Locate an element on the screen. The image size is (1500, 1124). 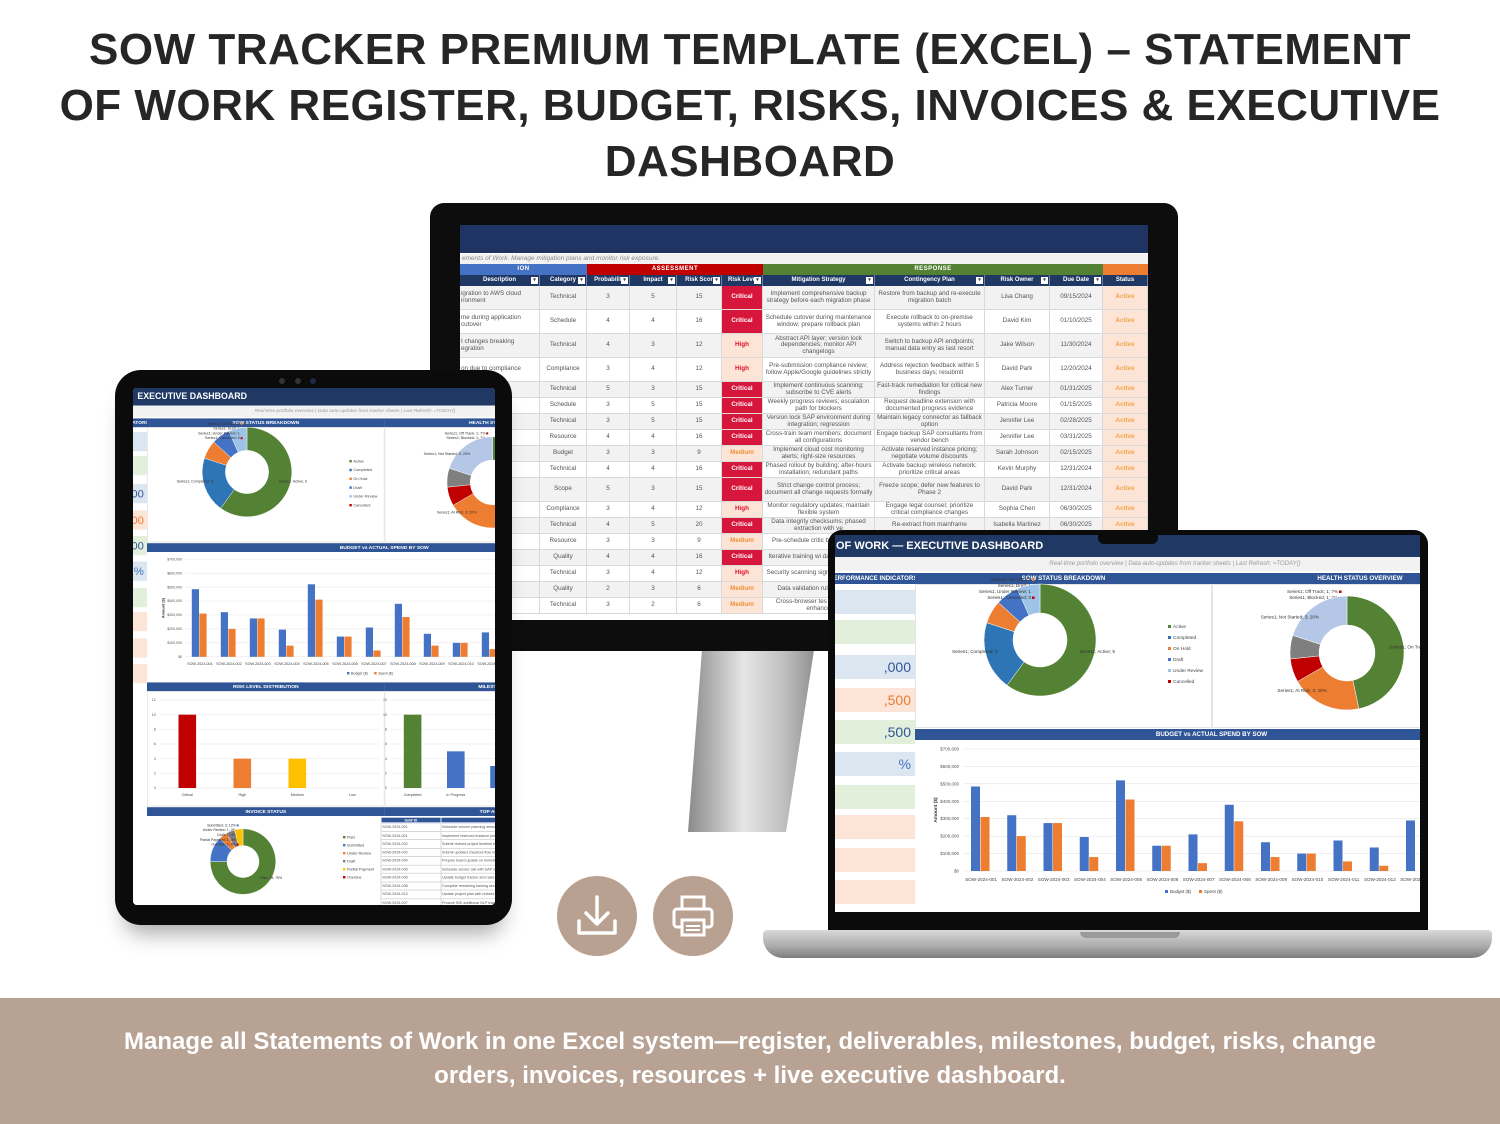
due-date: 09/15/2024 is located at coordinates (1076, 298).